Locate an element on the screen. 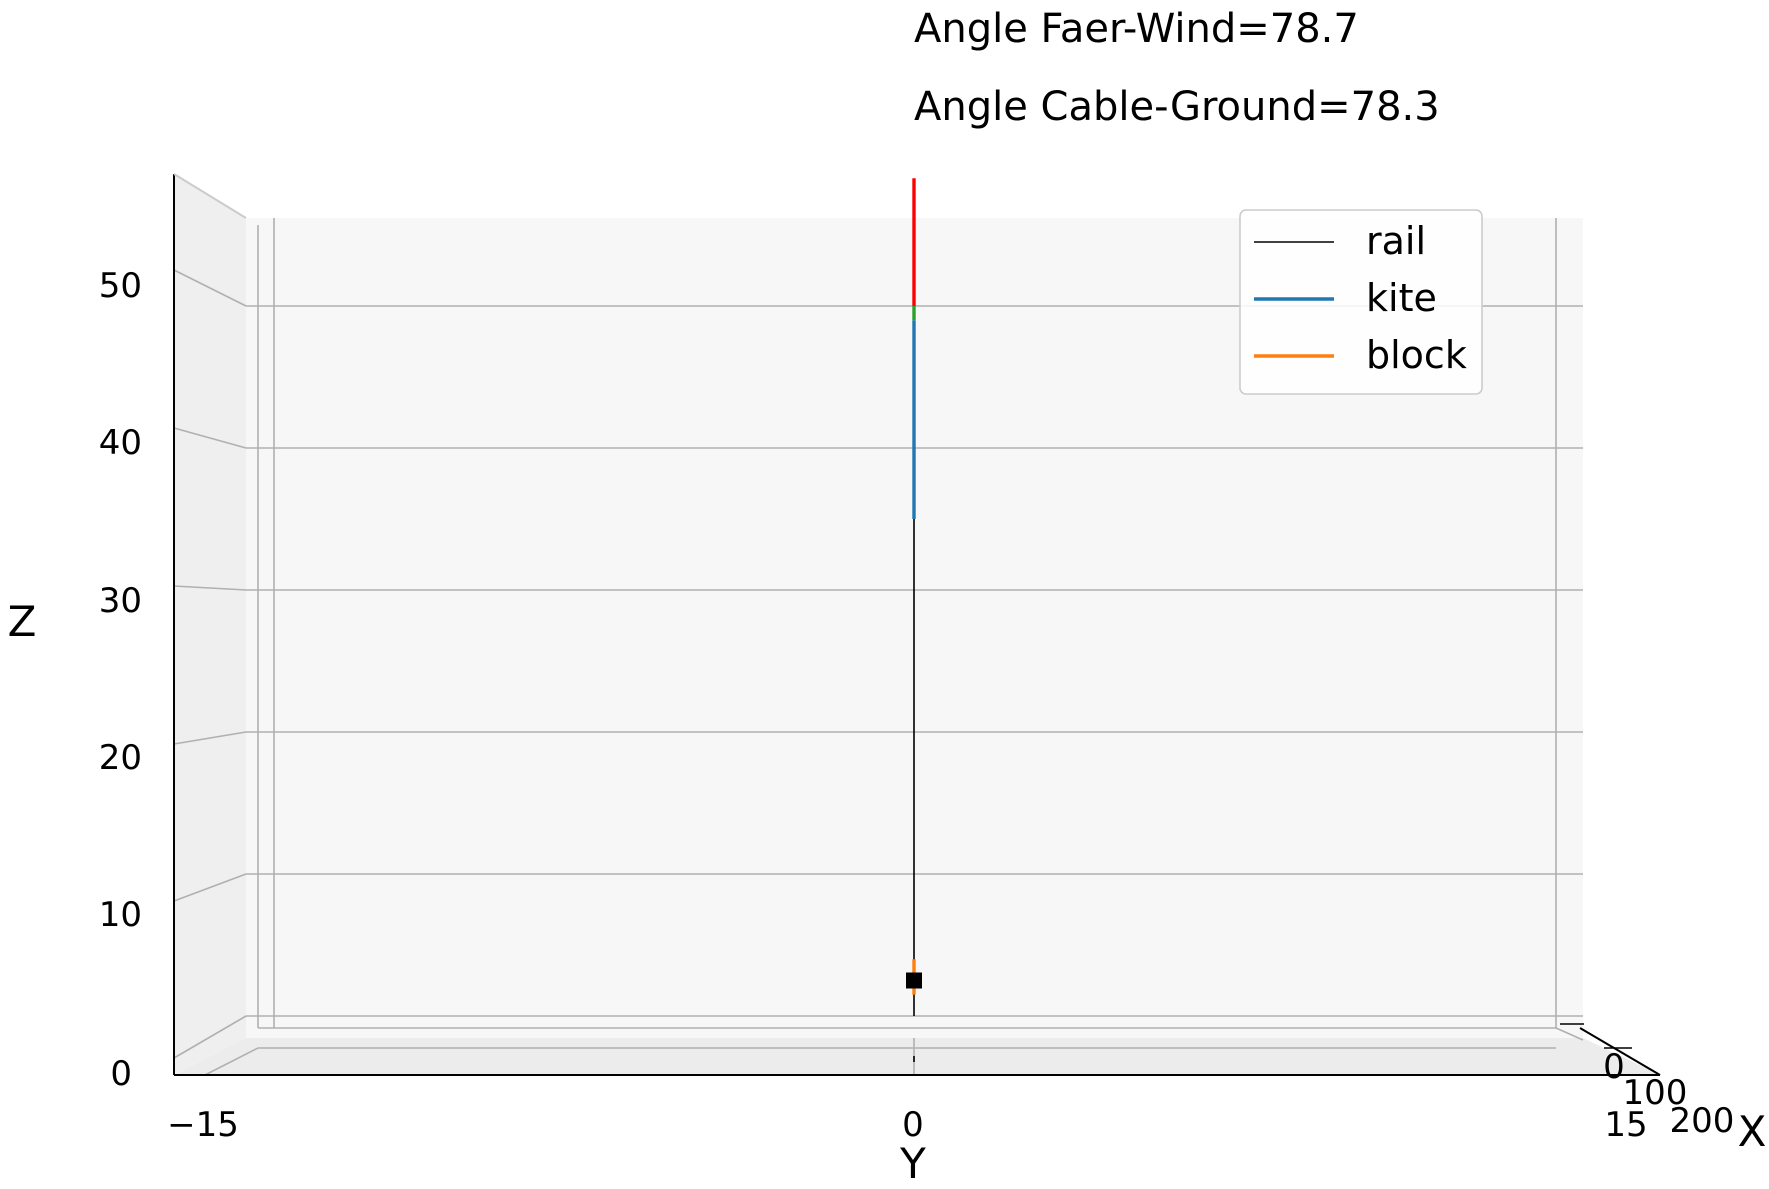 The width and height of the screenshot is (1769, 1189). y-tick-label-0: 0 is located at coordinates (913, 1125).